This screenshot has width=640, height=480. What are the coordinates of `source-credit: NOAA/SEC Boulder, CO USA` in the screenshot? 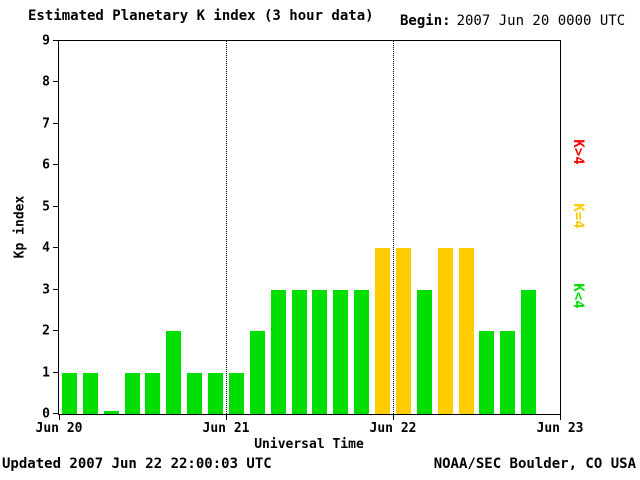 It's located at (534, 464).